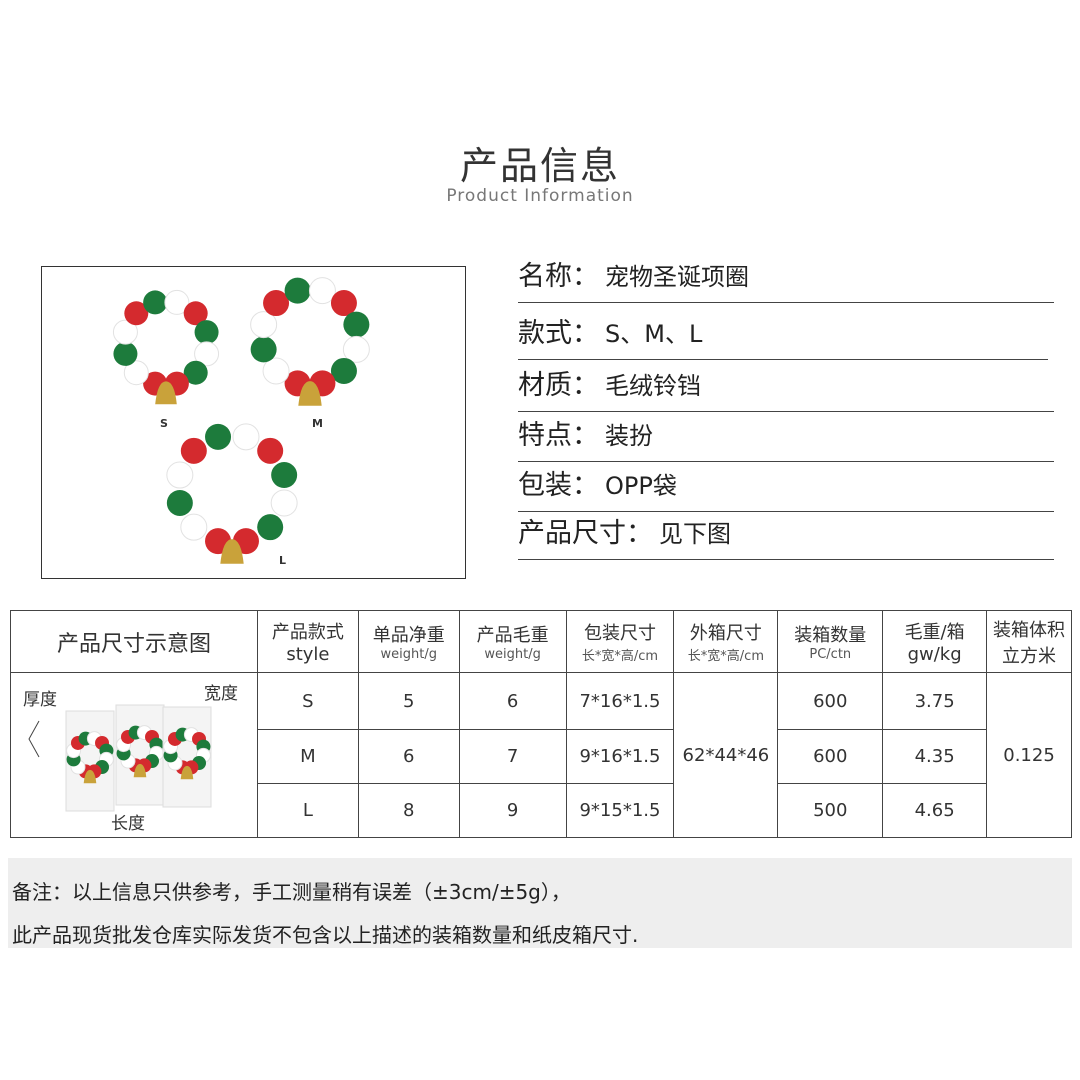 This screenshot has height=1080, width=1080. I want to click on cell-gross: 6, so click(512, 701).